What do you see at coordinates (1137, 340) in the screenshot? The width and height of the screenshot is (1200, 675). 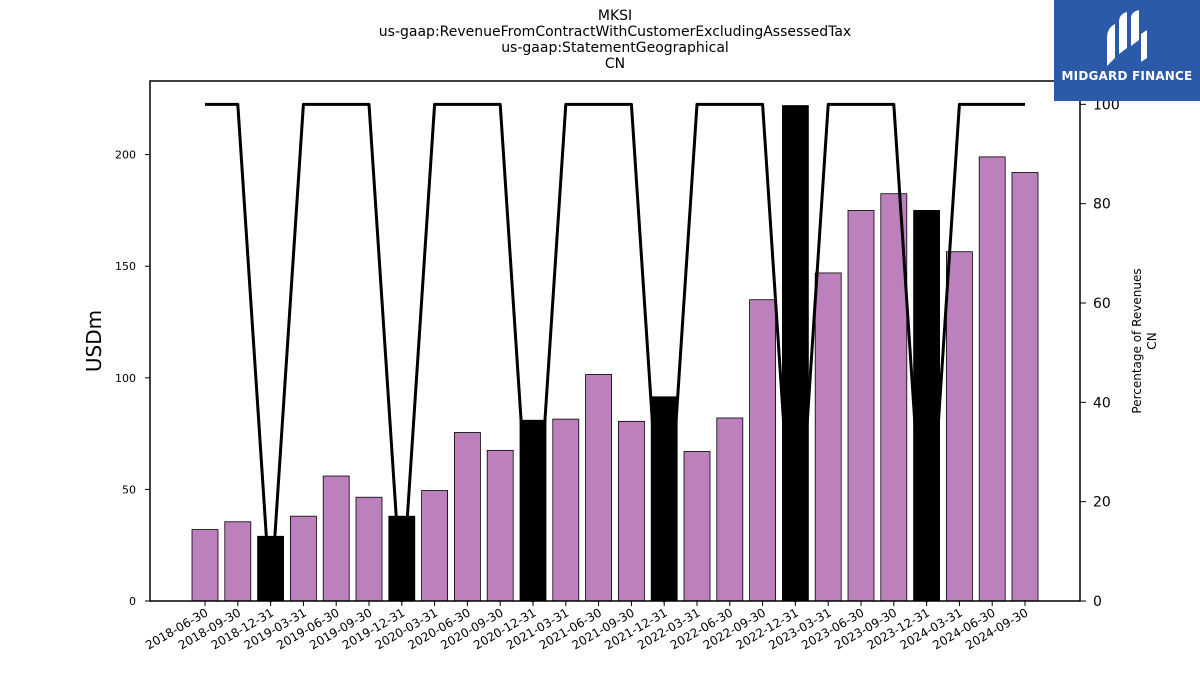 I see `y-right-axis-label: Percentage of Revenues` at bounding box center [1137, 340].